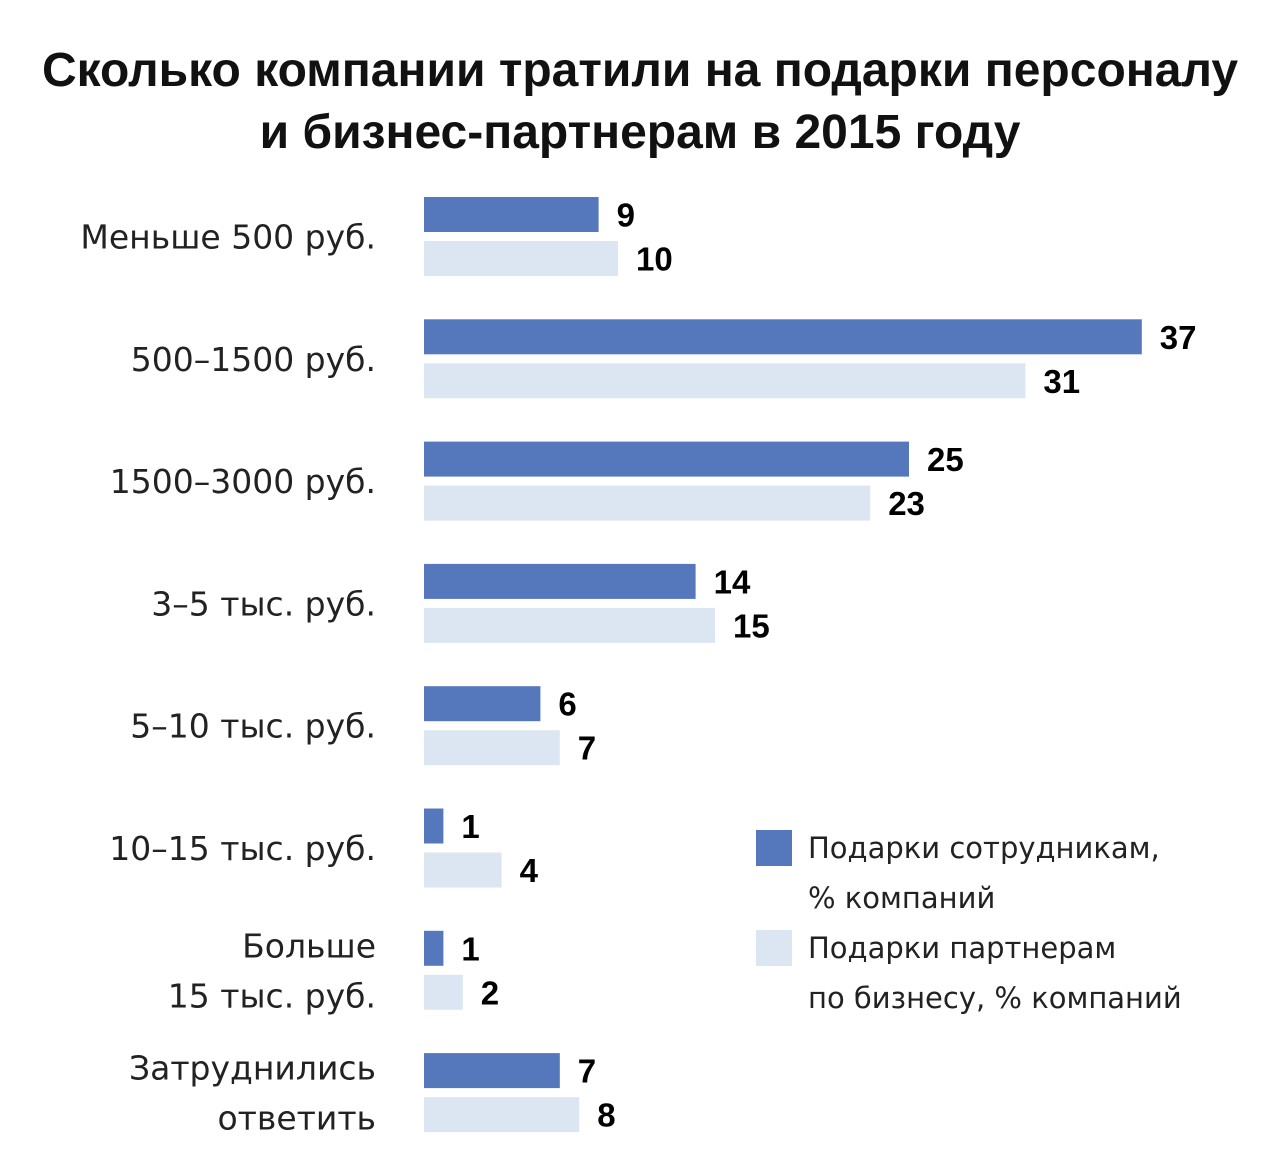 The image size is (1280, 1173). What do you see at coordinates (774, 948) in the screenshot?
I see `legend-swatch-partners` at bounding box center [774, 948].